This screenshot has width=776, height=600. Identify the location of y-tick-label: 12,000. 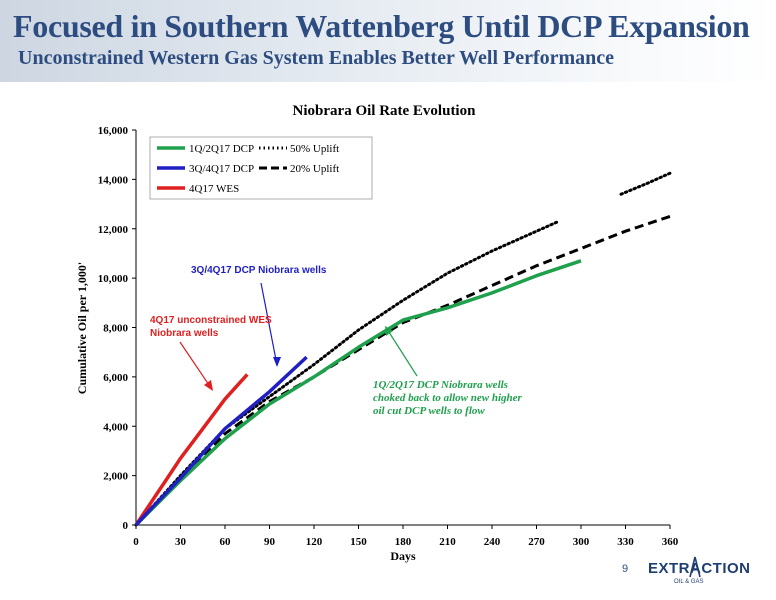
(113, 230).